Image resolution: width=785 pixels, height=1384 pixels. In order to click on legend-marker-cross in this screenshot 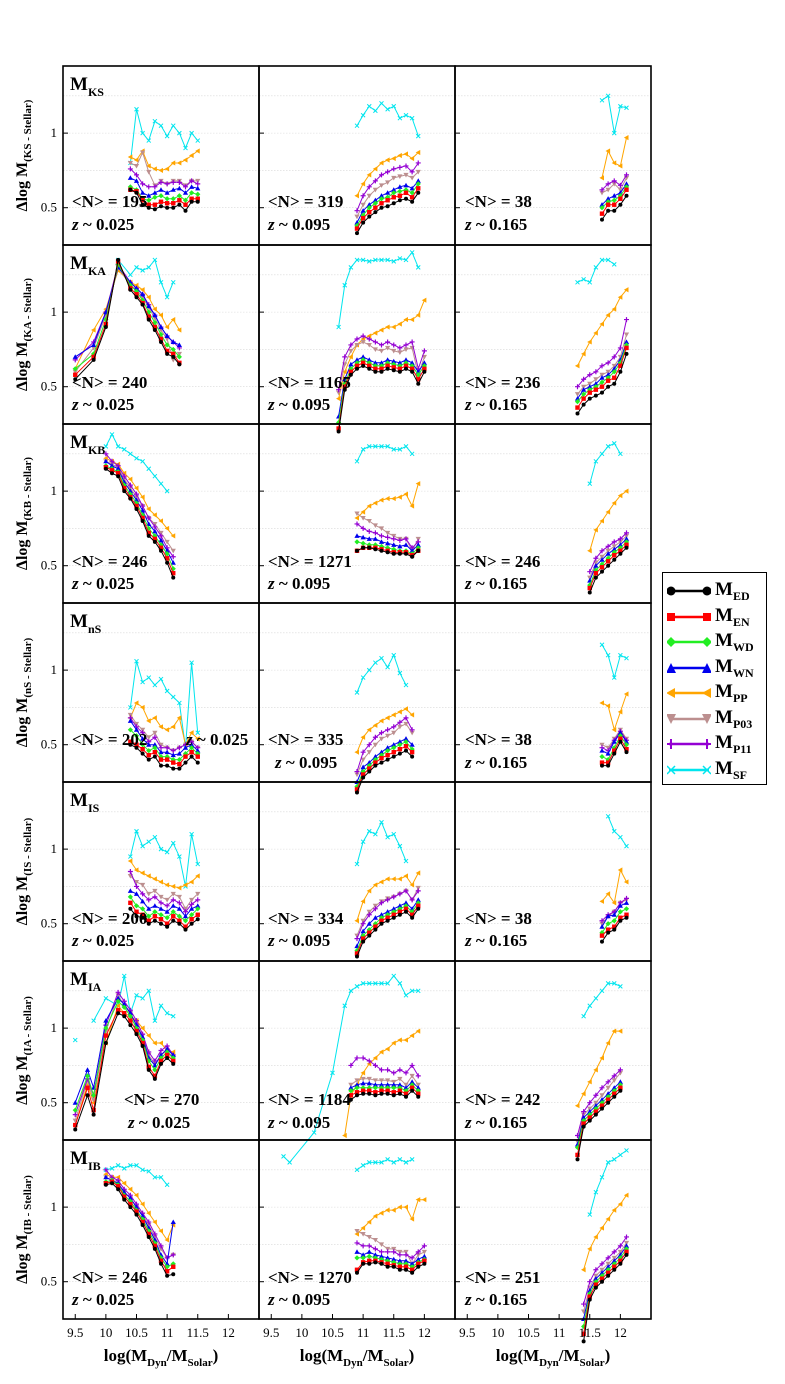, I will do `click(706, 769)`.